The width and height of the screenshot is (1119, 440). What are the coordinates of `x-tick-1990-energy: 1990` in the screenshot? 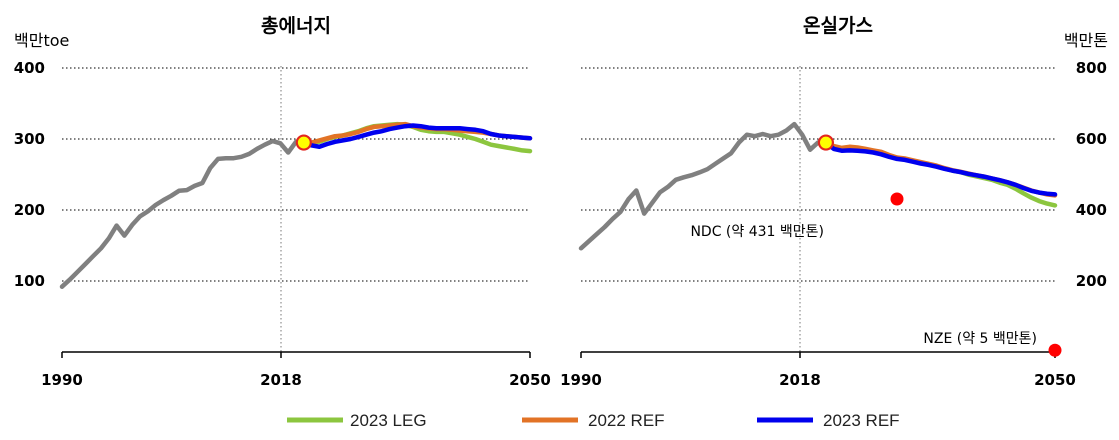 It's located at (62, 380).